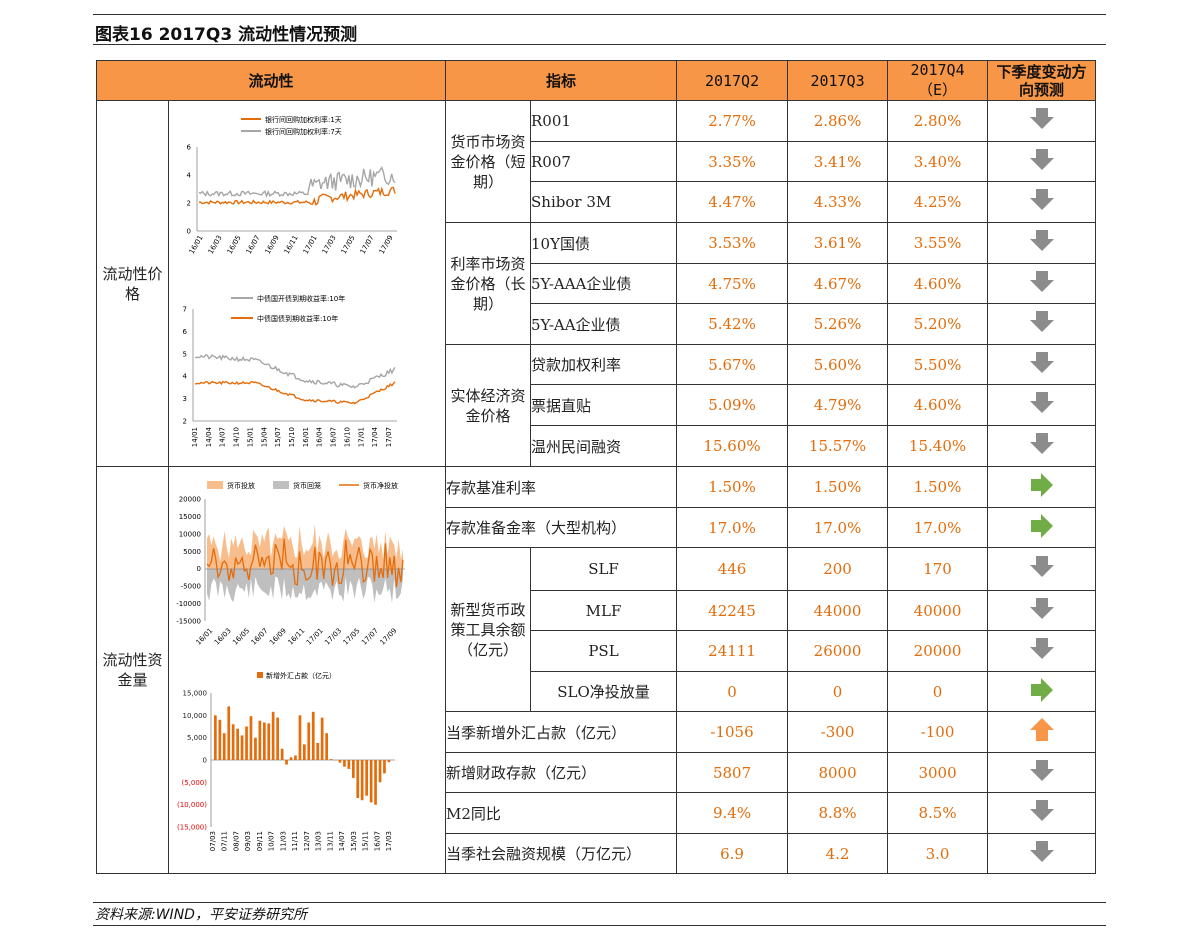 This screenshot has height=943, width=1191. What do you see at coordinates (205, 761) in the screenshot?
I see `tick-label: 0` at bounding box center [205, 761].